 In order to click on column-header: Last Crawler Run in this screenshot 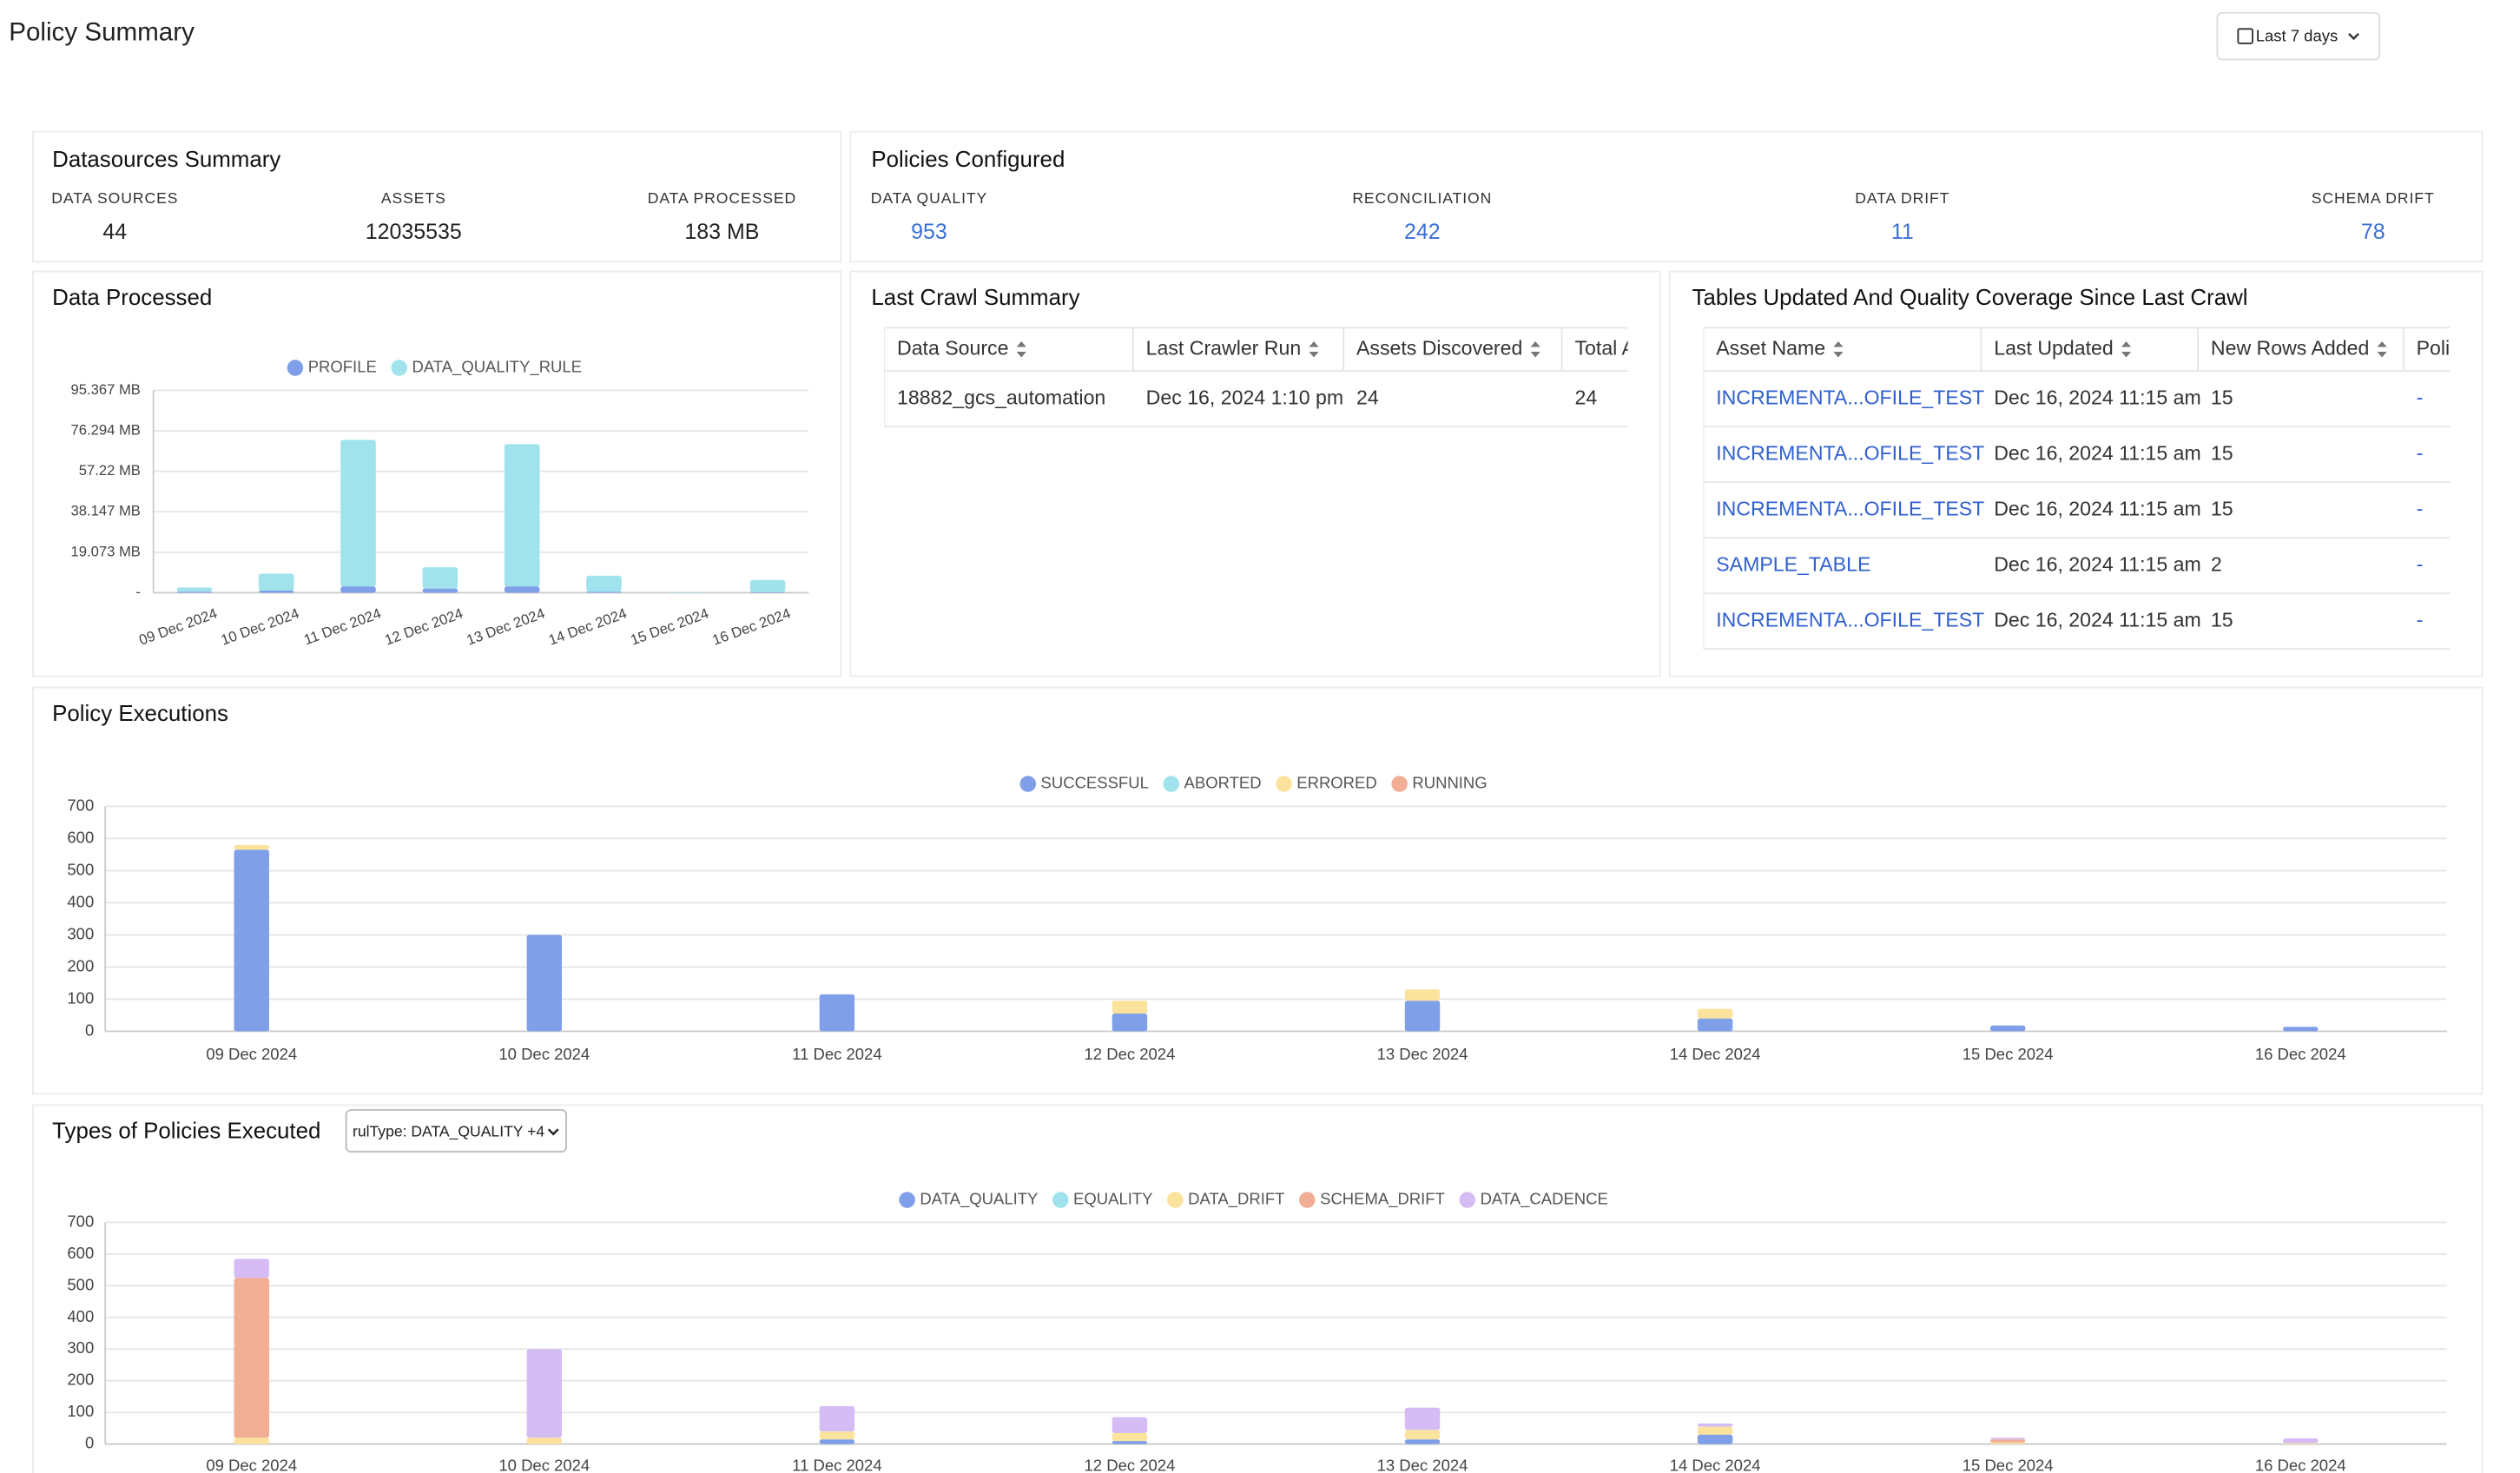, I will do `click(1224, 347)`.